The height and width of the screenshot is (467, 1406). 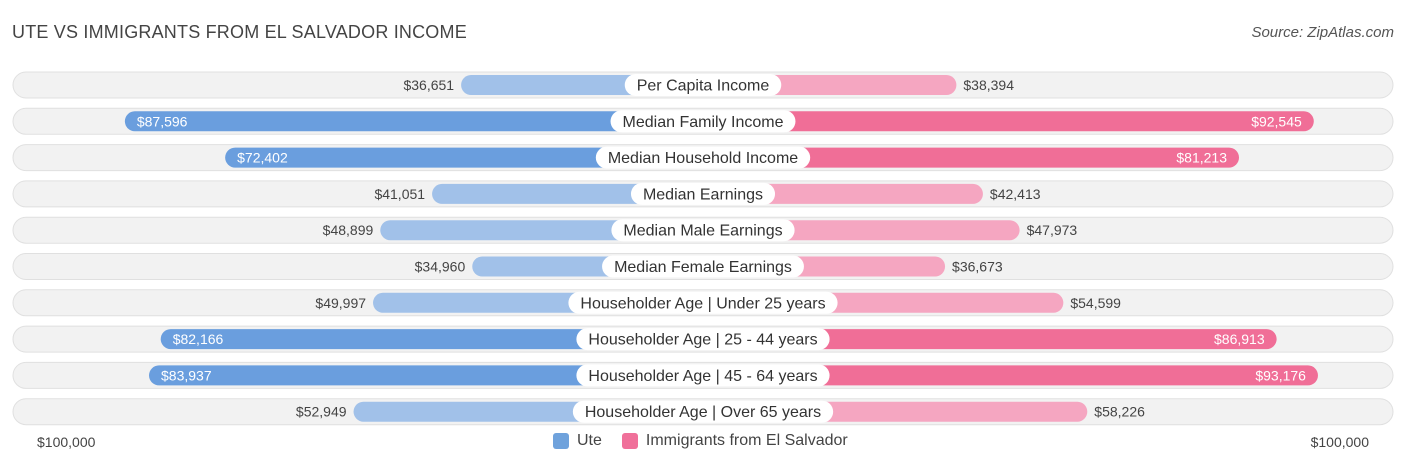 I want to click on category-label: Householder Age | Over 65 years, so click(x=703, y=412).